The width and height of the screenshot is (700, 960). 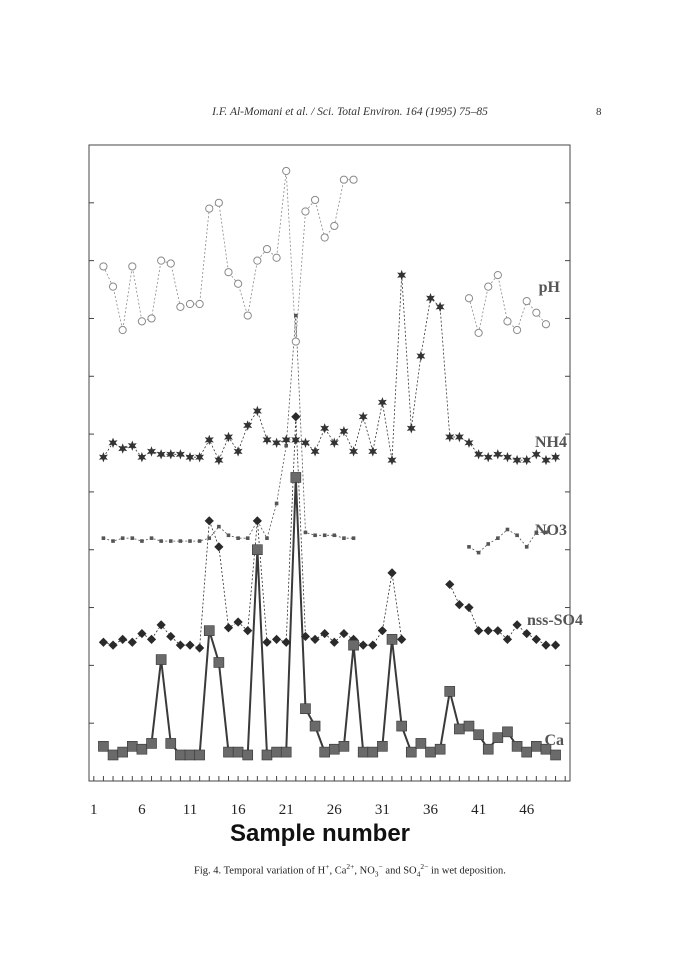 I want to click on caption-ca-charge: 2+, so click(x=350, y=866).